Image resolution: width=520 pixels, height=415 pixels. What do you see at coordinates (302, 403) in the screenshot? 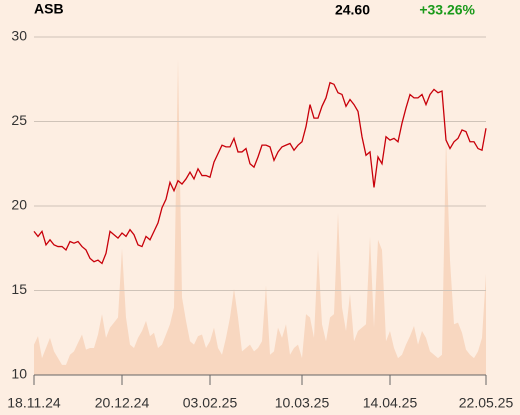
I see `x-tick-label: 10.03.25` at bounding box center [302, 403].